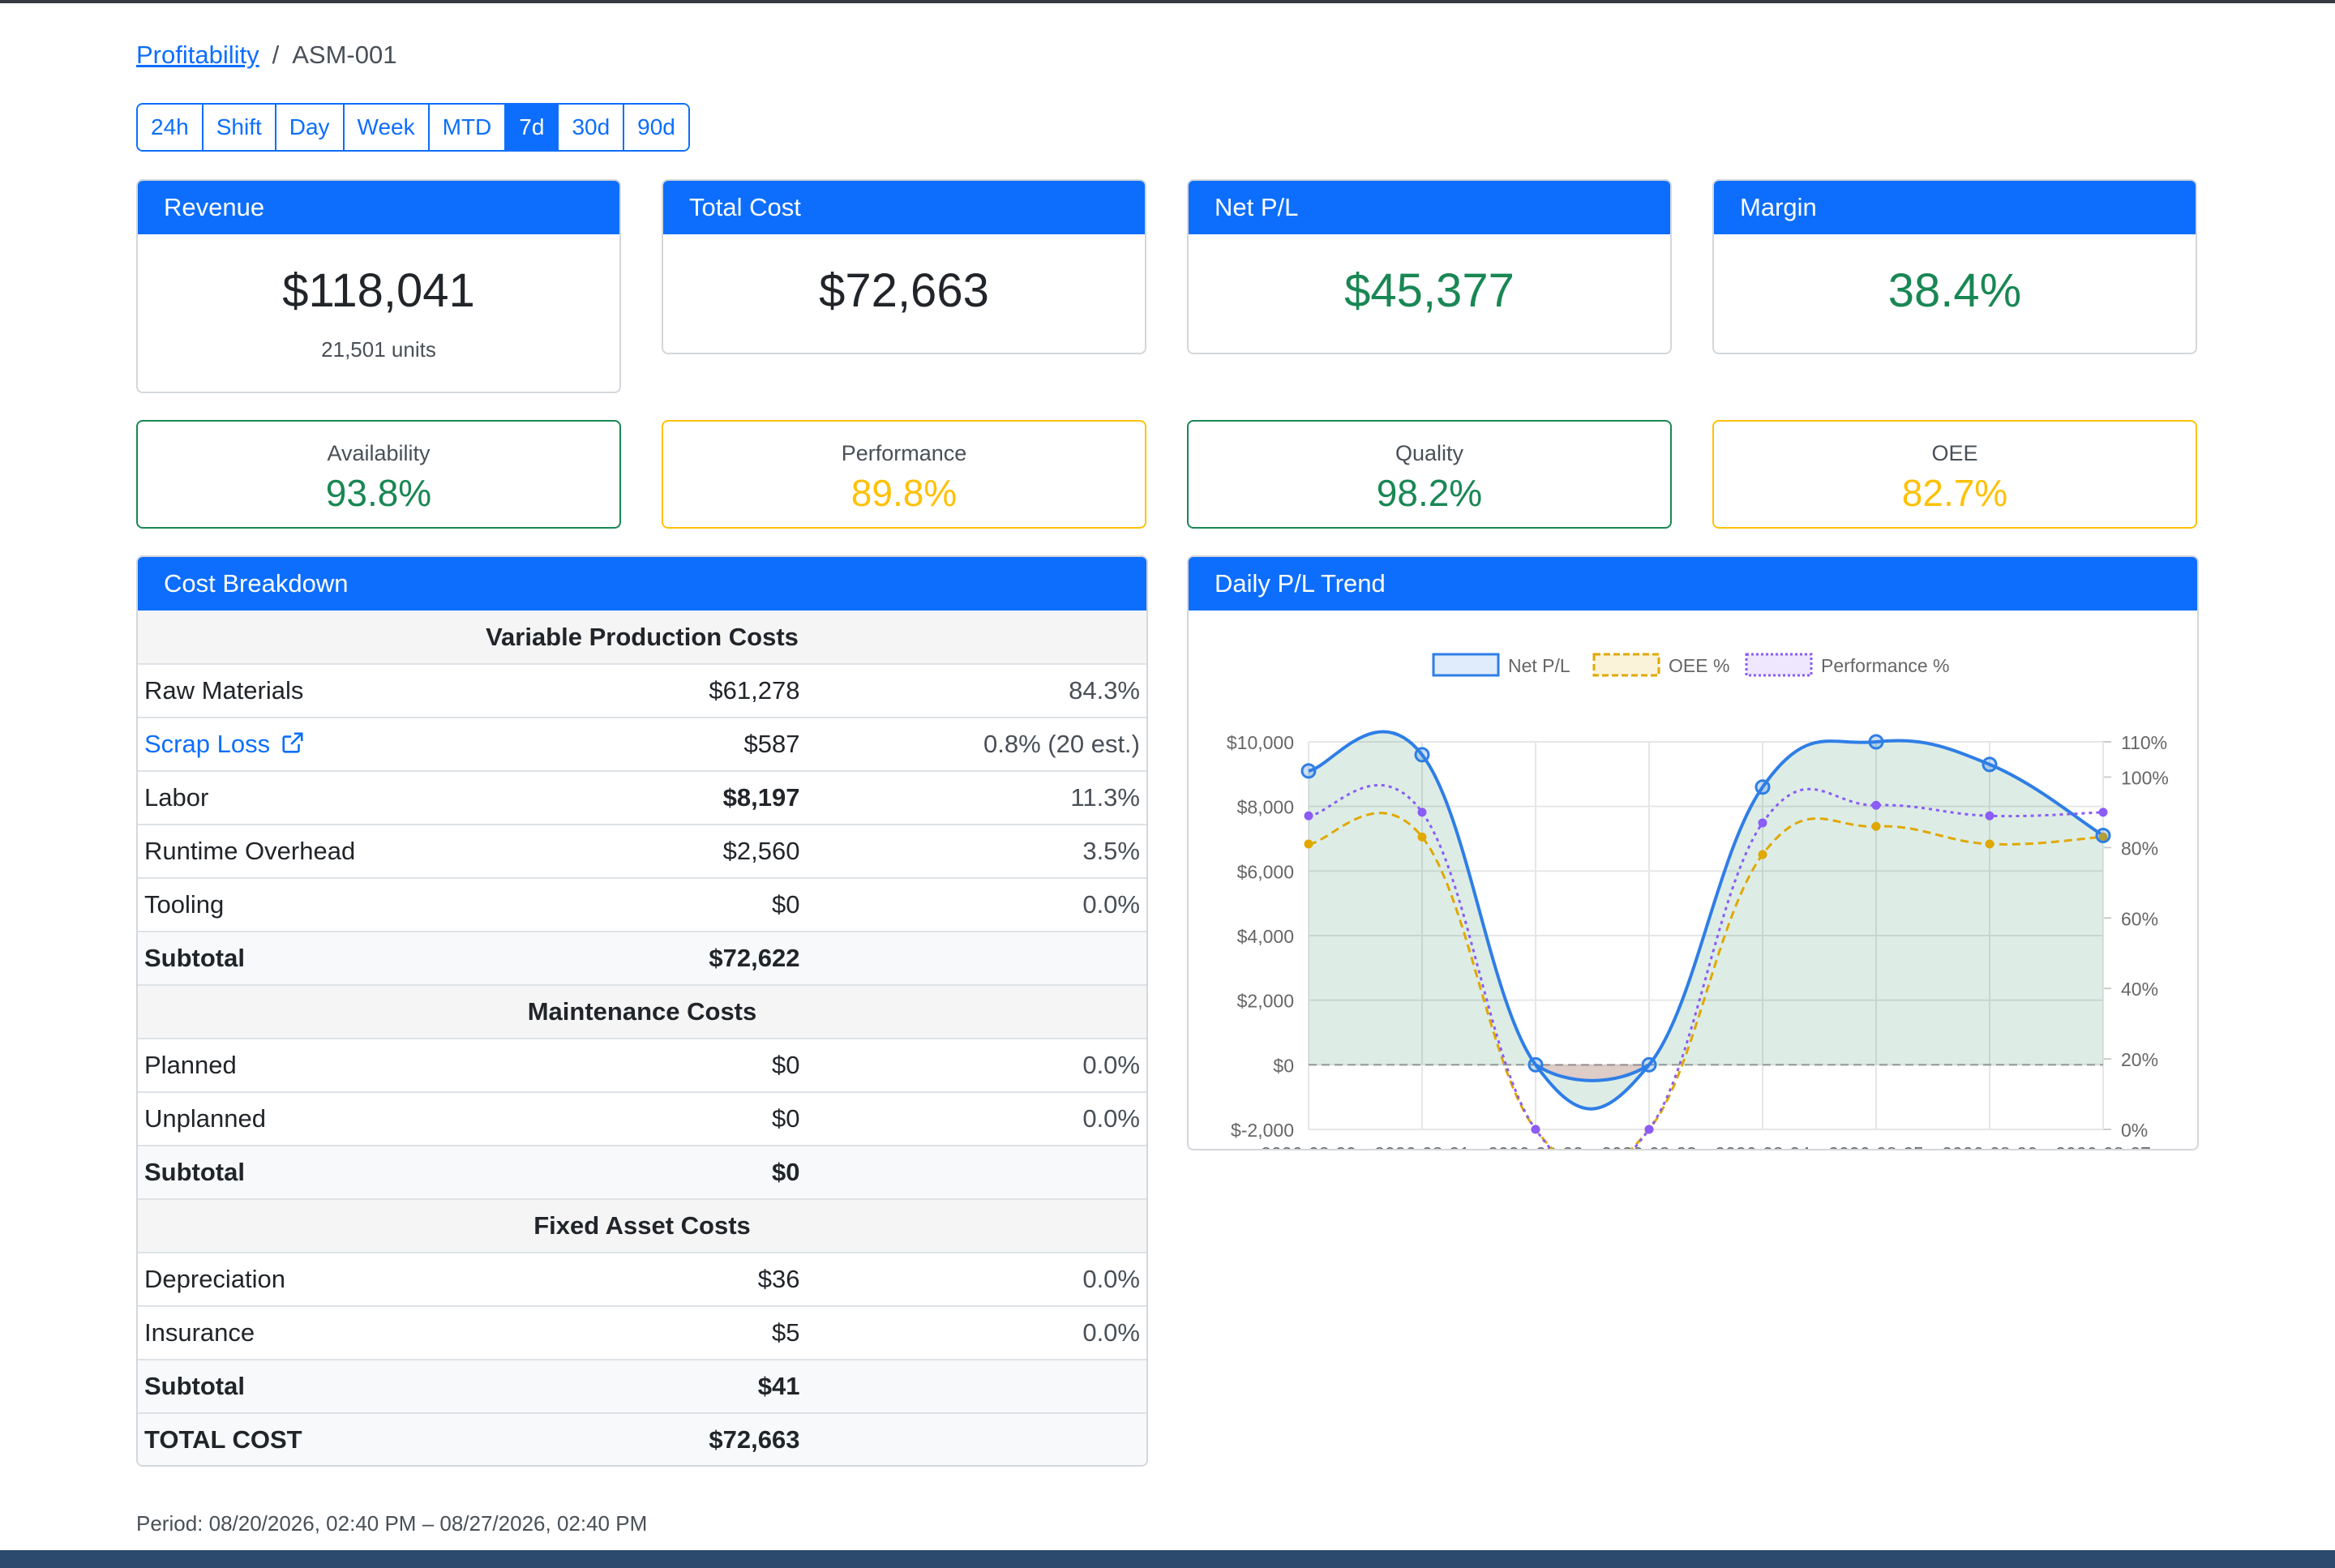 The width and height of the screenshot is (2335, 1568). What do you see at coordinates (697, 745) in the screenshot?
I see `row-amount: $587` at bounding box center [697, 745].